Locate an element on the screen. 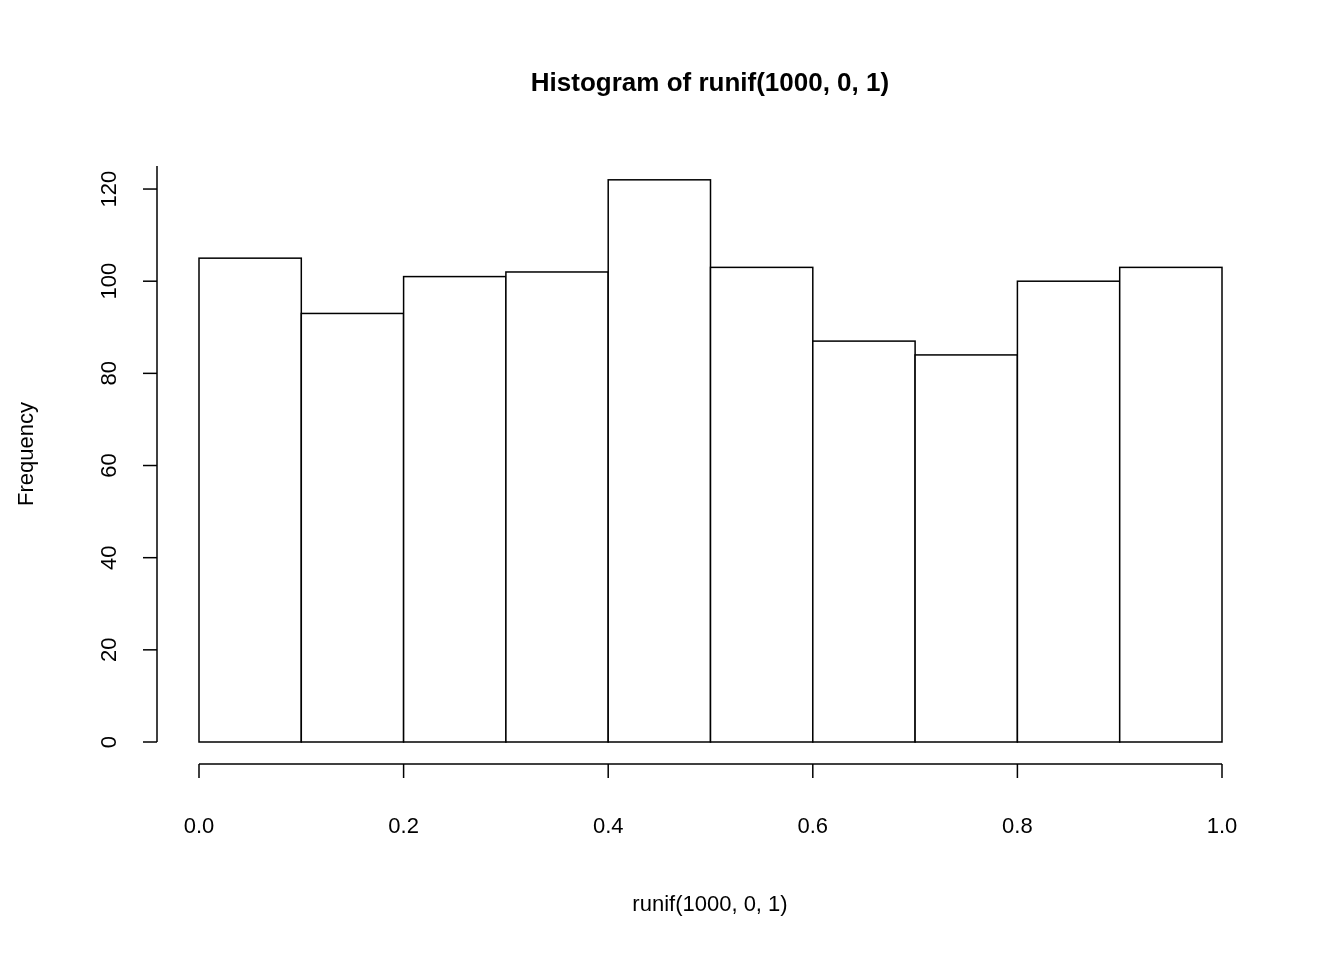 Image resolution: width=1344 pixels, height=960 pixels. x-tick-label: 0.0 is located at coordinates (199, 825).